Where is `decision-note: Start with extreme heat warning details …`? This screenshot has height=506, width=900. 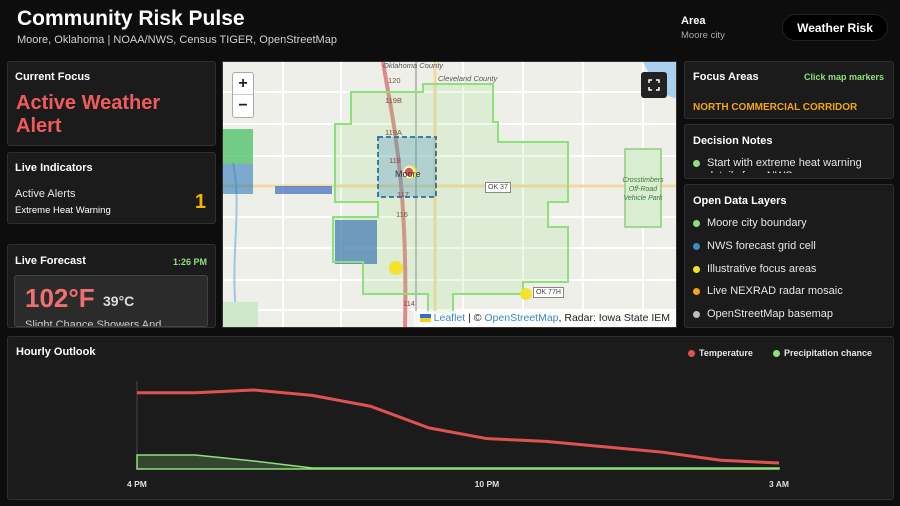 decision-note: Start with extreme heat warning details … is located at coordinates (788, 165).